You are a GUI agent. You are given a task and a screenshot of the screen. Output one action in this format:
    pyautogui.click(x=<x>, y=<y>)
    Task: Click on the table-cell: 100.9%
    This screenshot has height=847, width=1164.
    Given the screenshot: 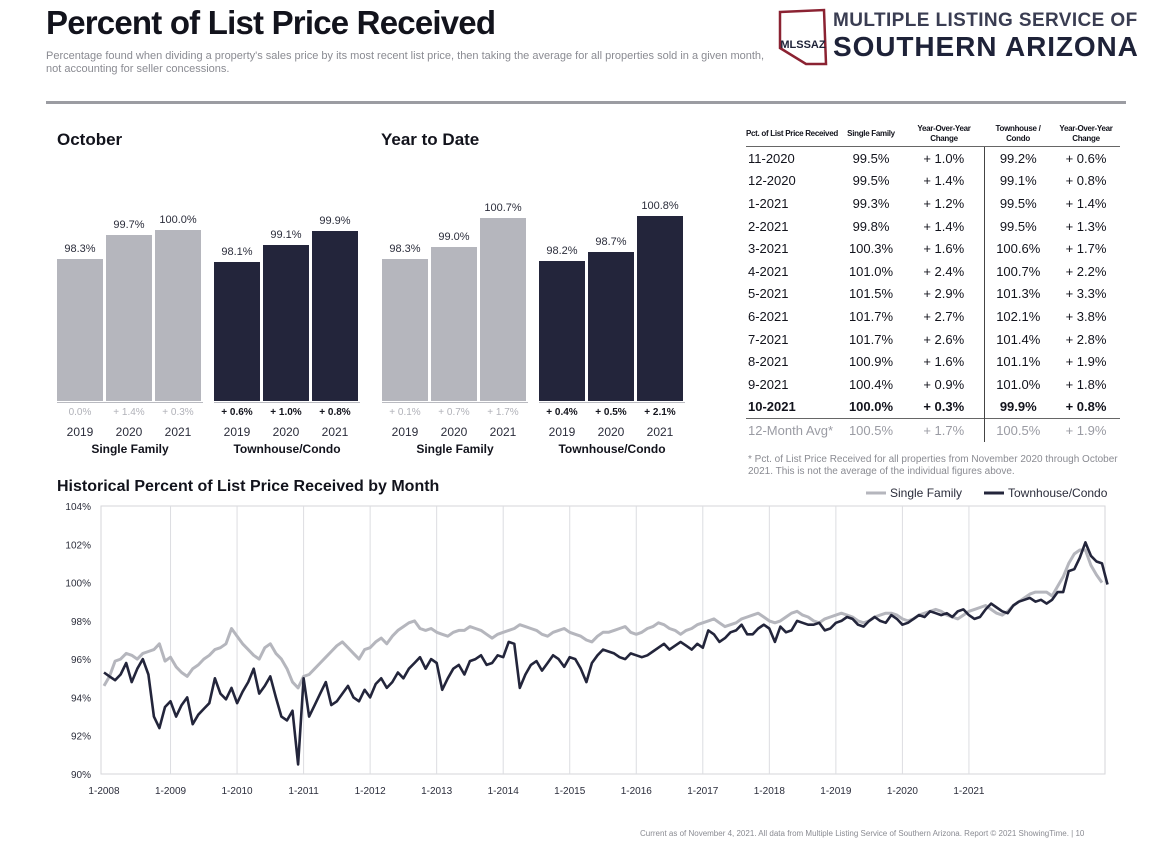 What is the action you would take?
    pyautogui.click(x=871, y=362)
    